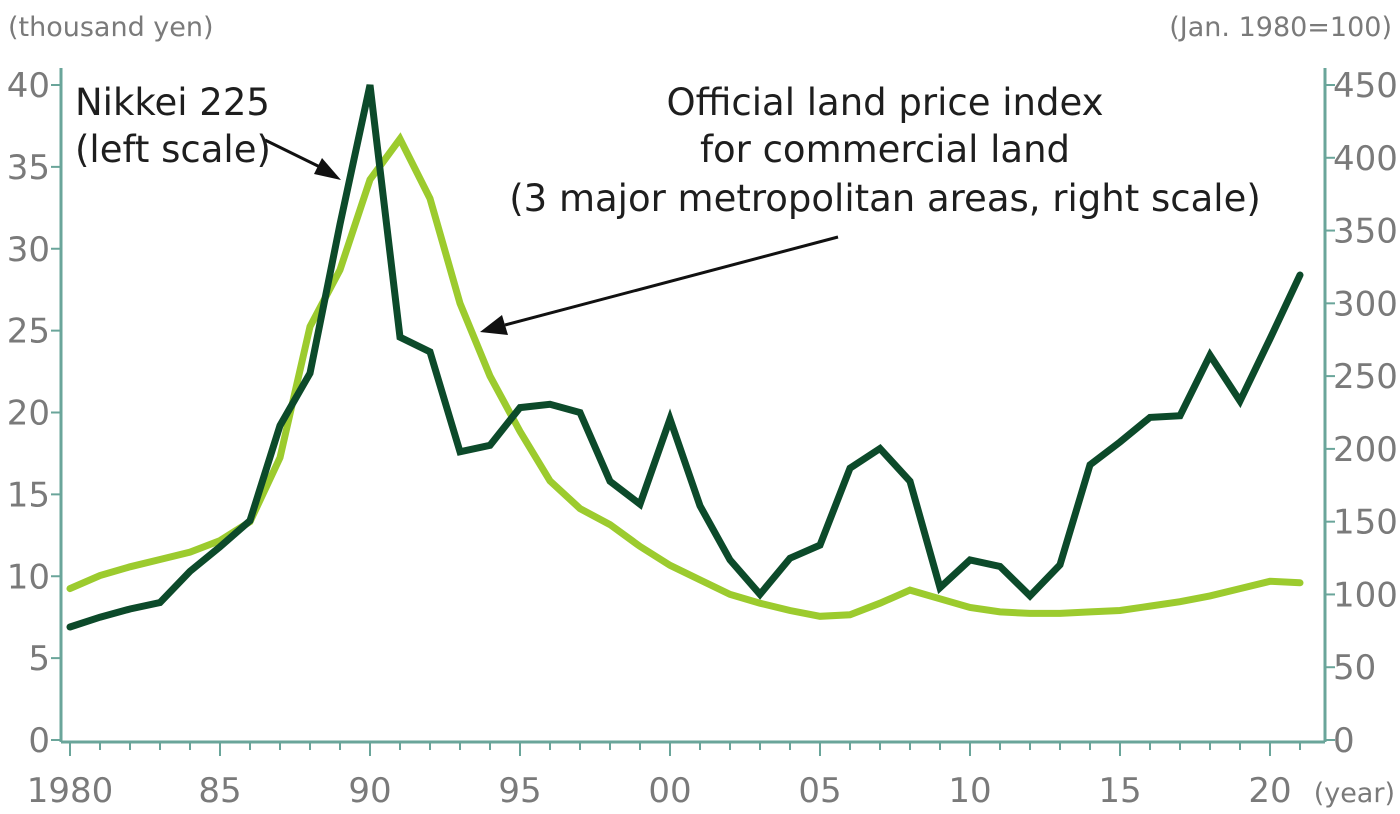 The image size is (1400, 814). What do you see at coordinates (494, 325) in the screenshot?
I see `land-price-arrow-head` at bounding box center [494, 325].